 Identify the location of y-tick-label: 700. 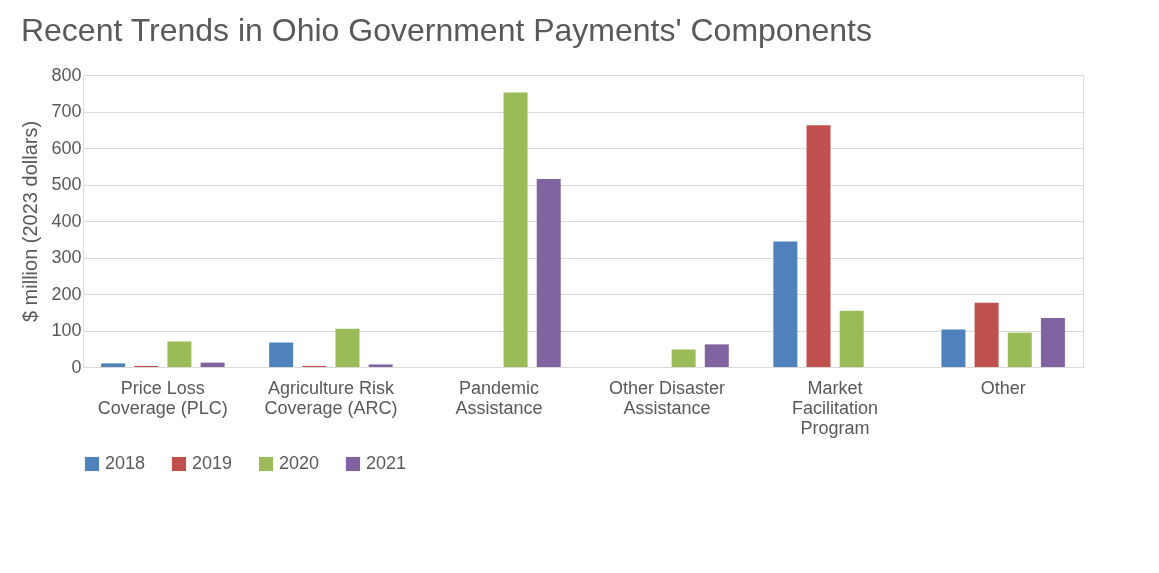
(66, 111).